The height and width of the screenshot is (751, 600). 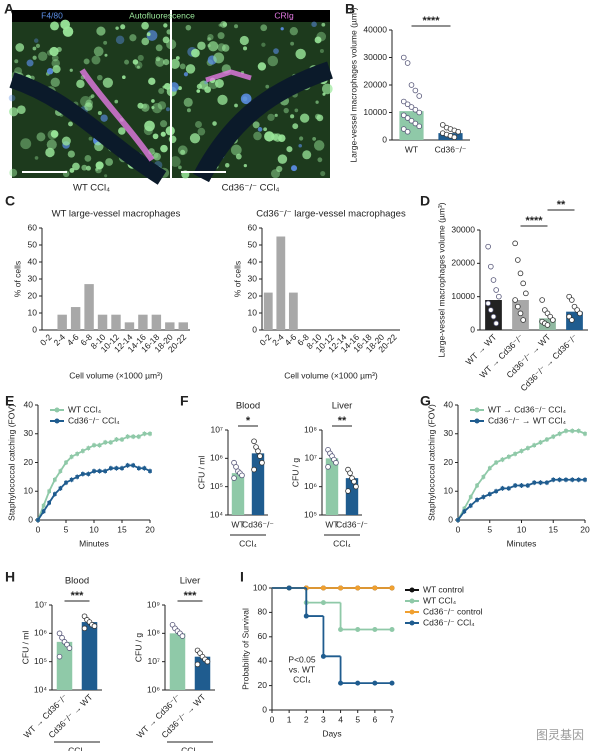 I want to click on y-tick-label: 10⁹, so click(x=153, y=604).